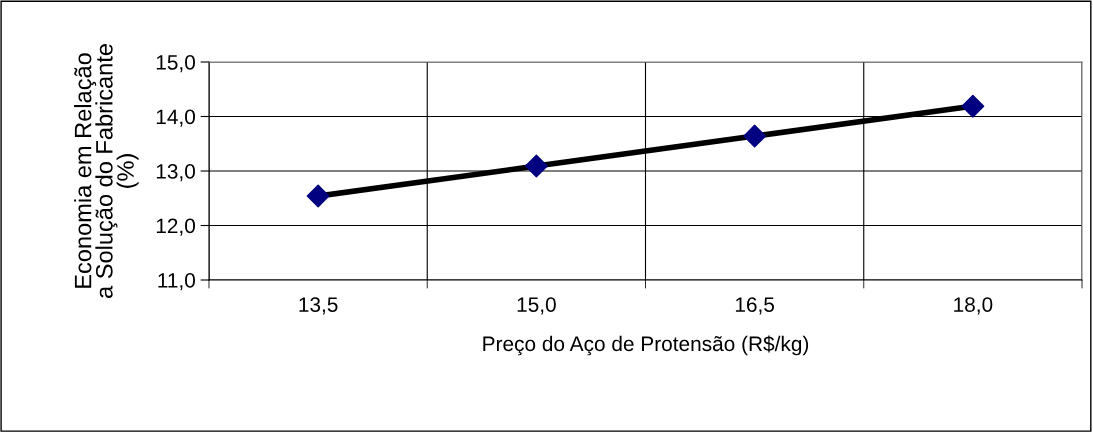  Describe the element at coordinates (175, 173) in the screenshot. I see `y-tick-label: 13,0` at that location.